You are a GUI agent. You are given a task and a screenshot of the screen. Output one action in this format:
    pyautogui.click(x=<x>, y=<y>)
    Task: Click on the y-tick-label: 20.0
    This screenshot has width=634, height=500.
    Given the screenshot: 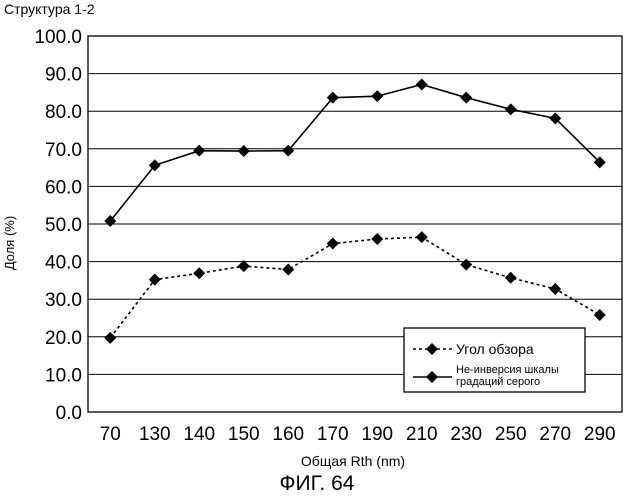 What is the action you would take?
    pyautogui.click(x=63, y=338)
    